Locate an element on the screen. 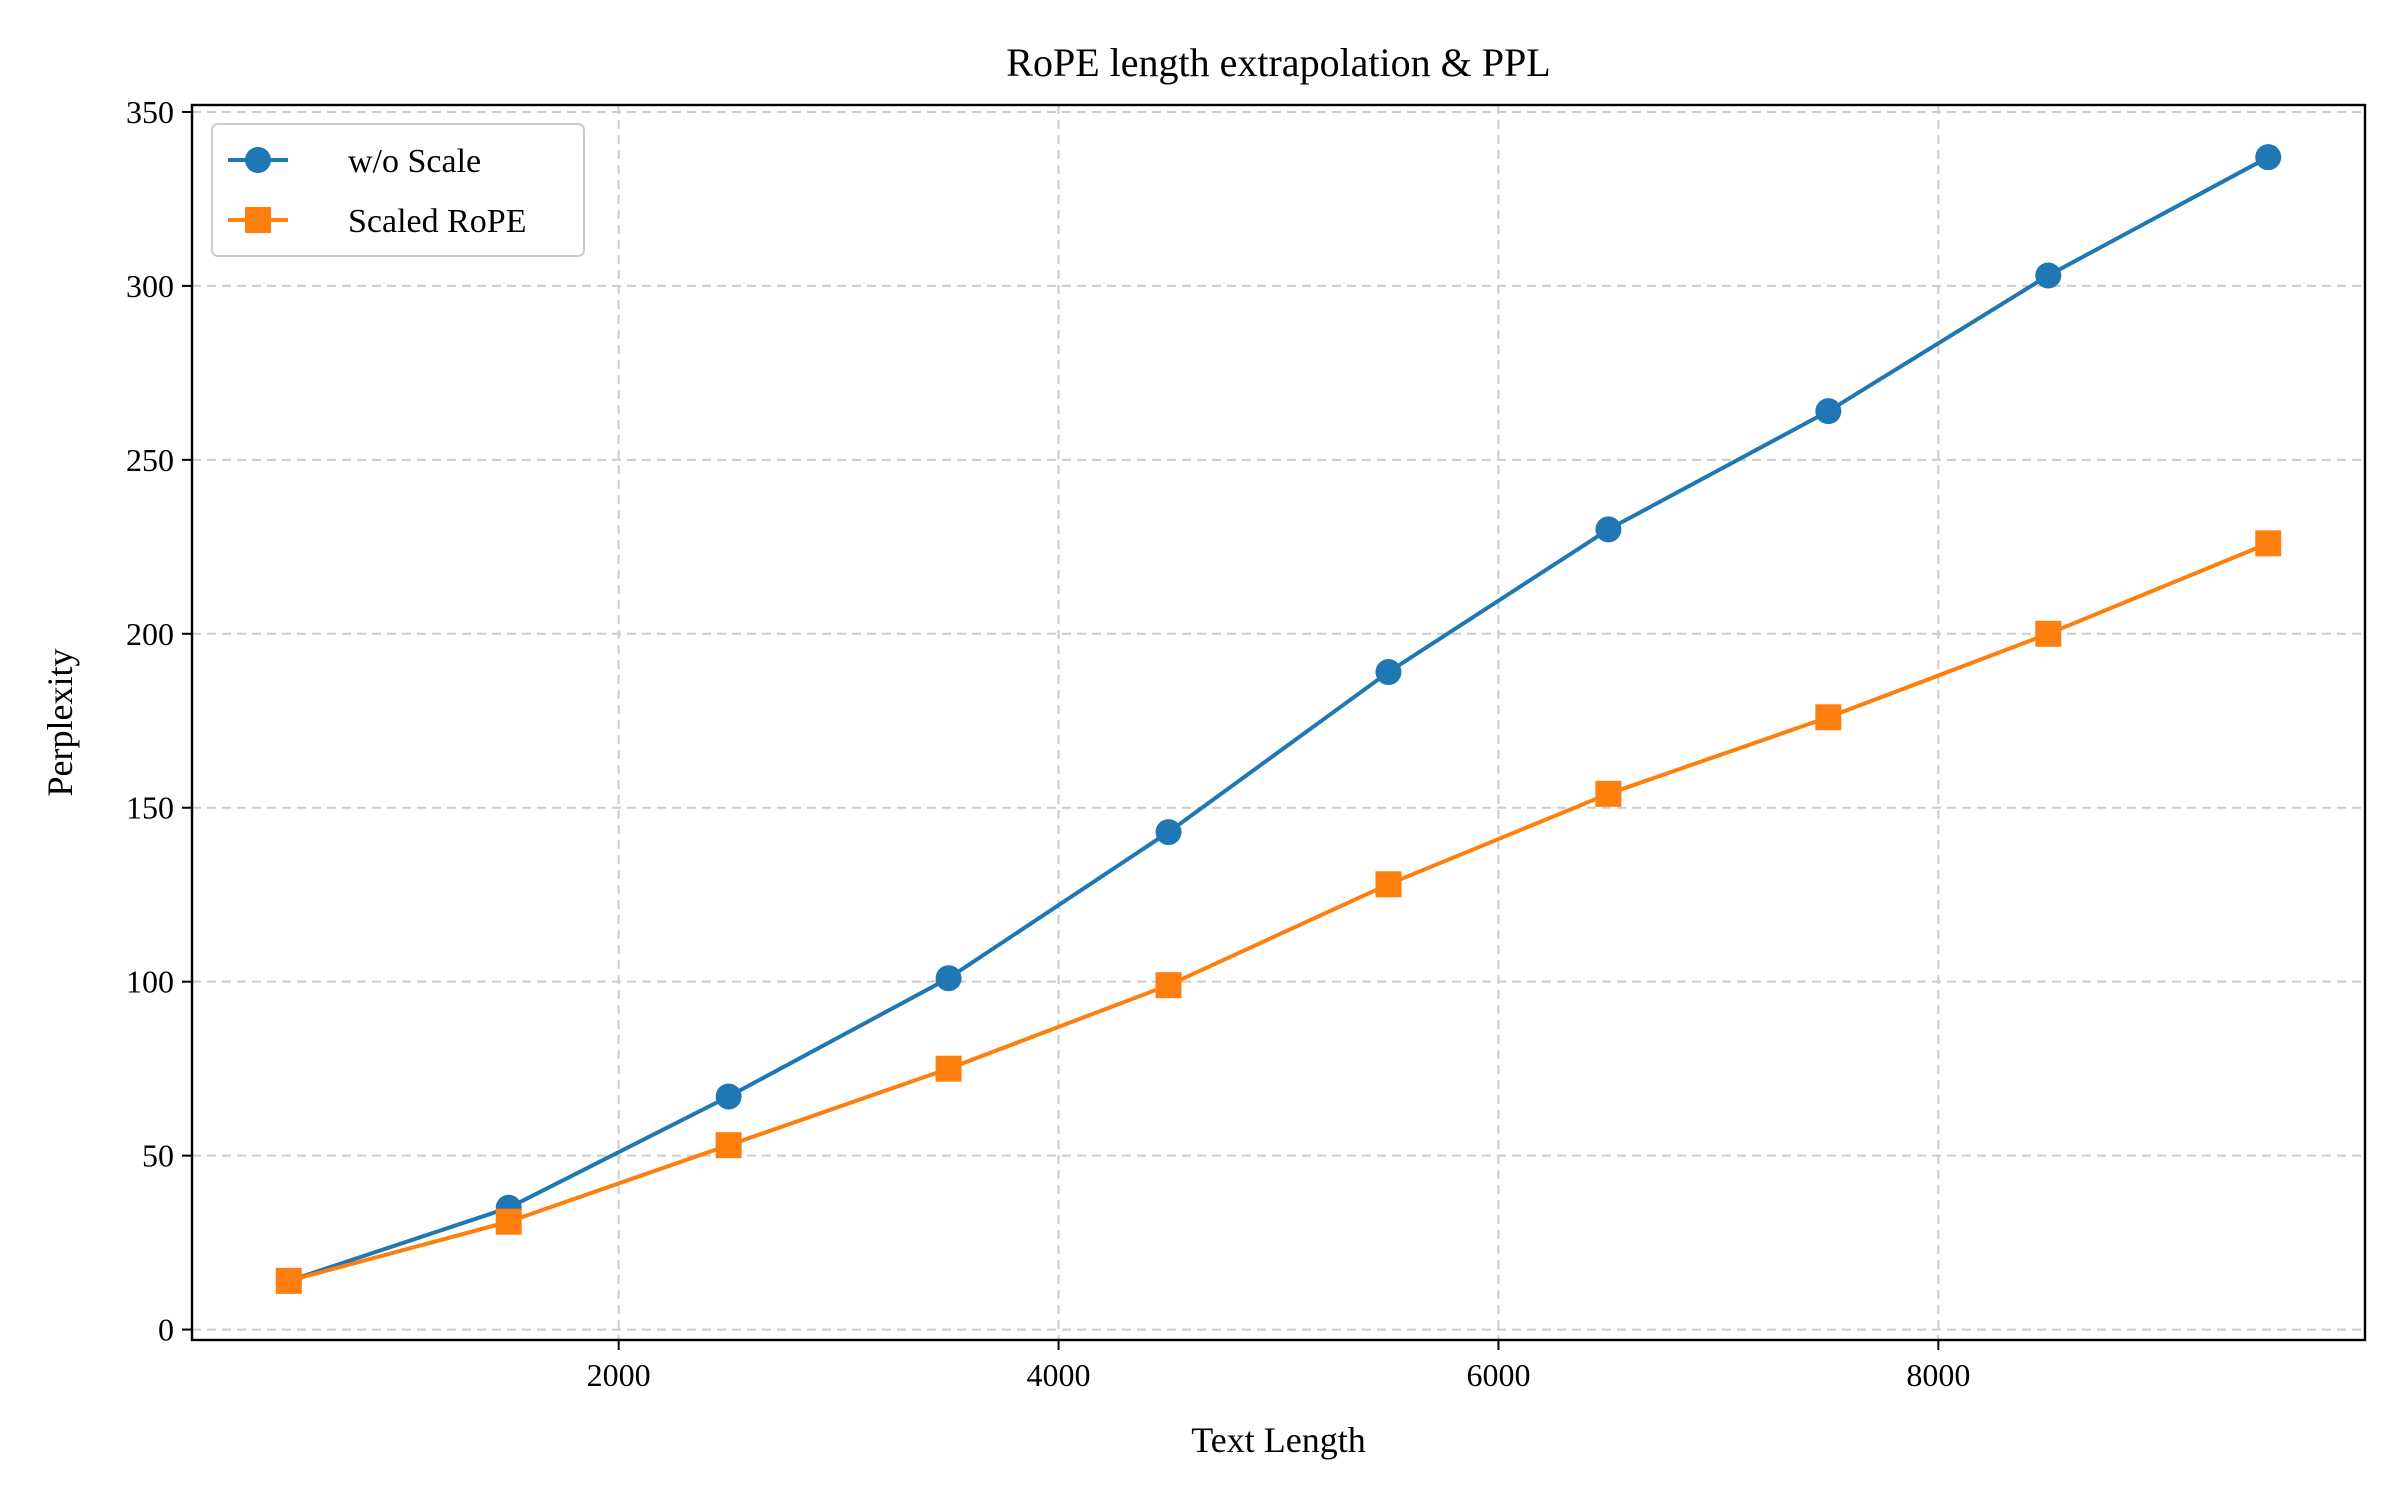 The image size is (2400, 1500). y-tick-label: 300 is located at coordinates (150, 286).